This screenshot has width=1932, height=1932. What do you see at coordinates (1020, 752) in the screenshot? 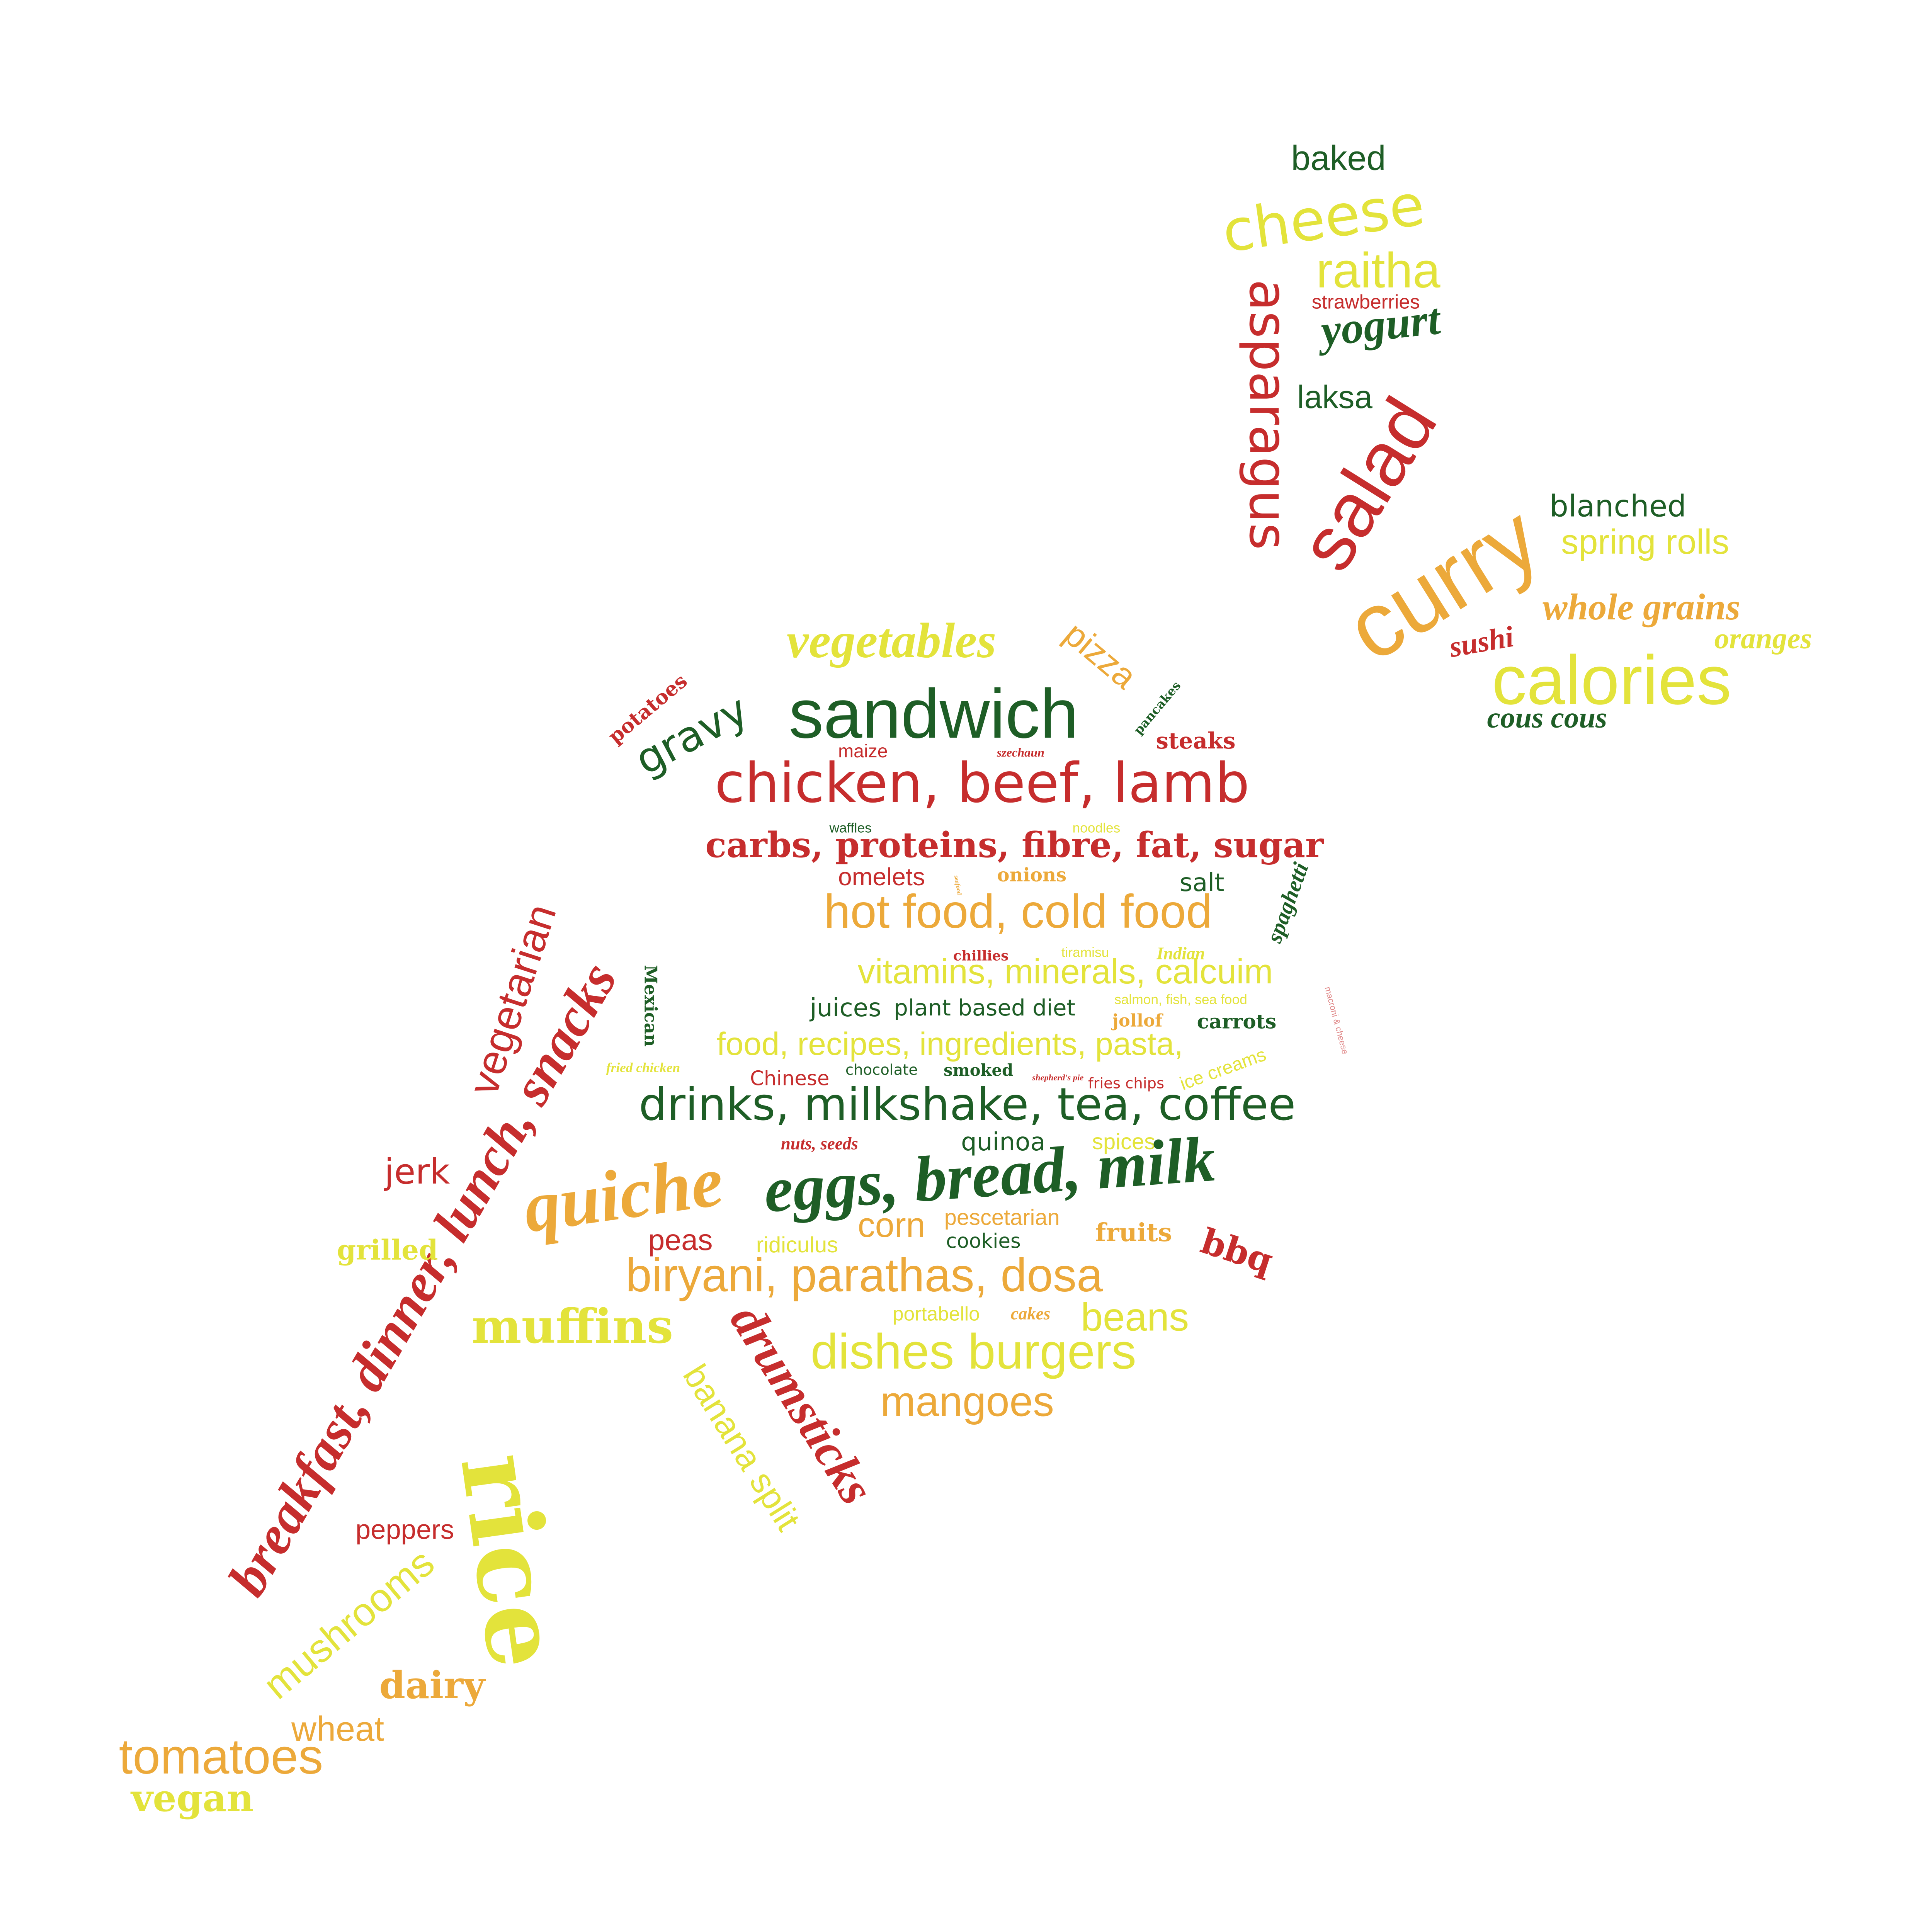
I see `word-szechaun: szechaun` at bounding box center [1020, 752].